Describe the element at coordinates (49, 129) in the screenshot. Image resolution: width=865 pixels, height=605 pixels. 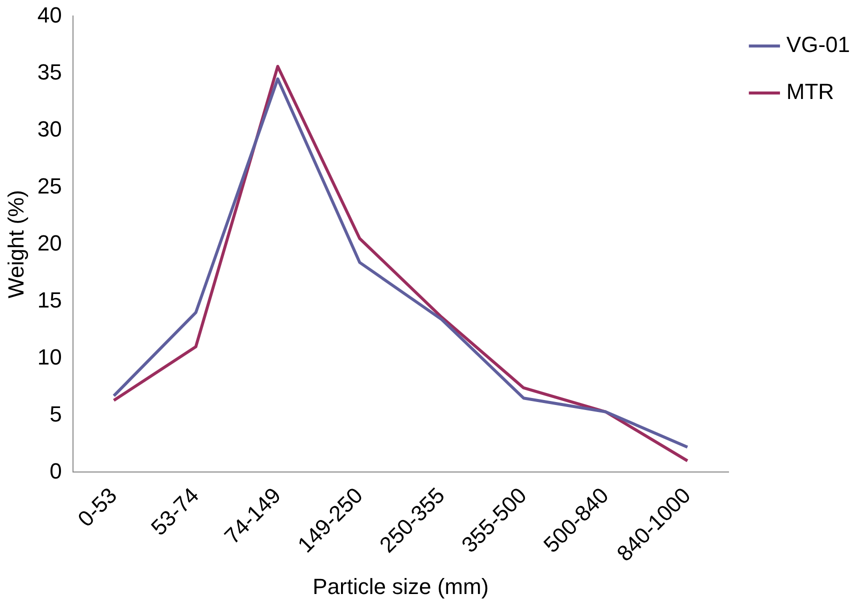
I see `y-tick-label: 30` at that location.